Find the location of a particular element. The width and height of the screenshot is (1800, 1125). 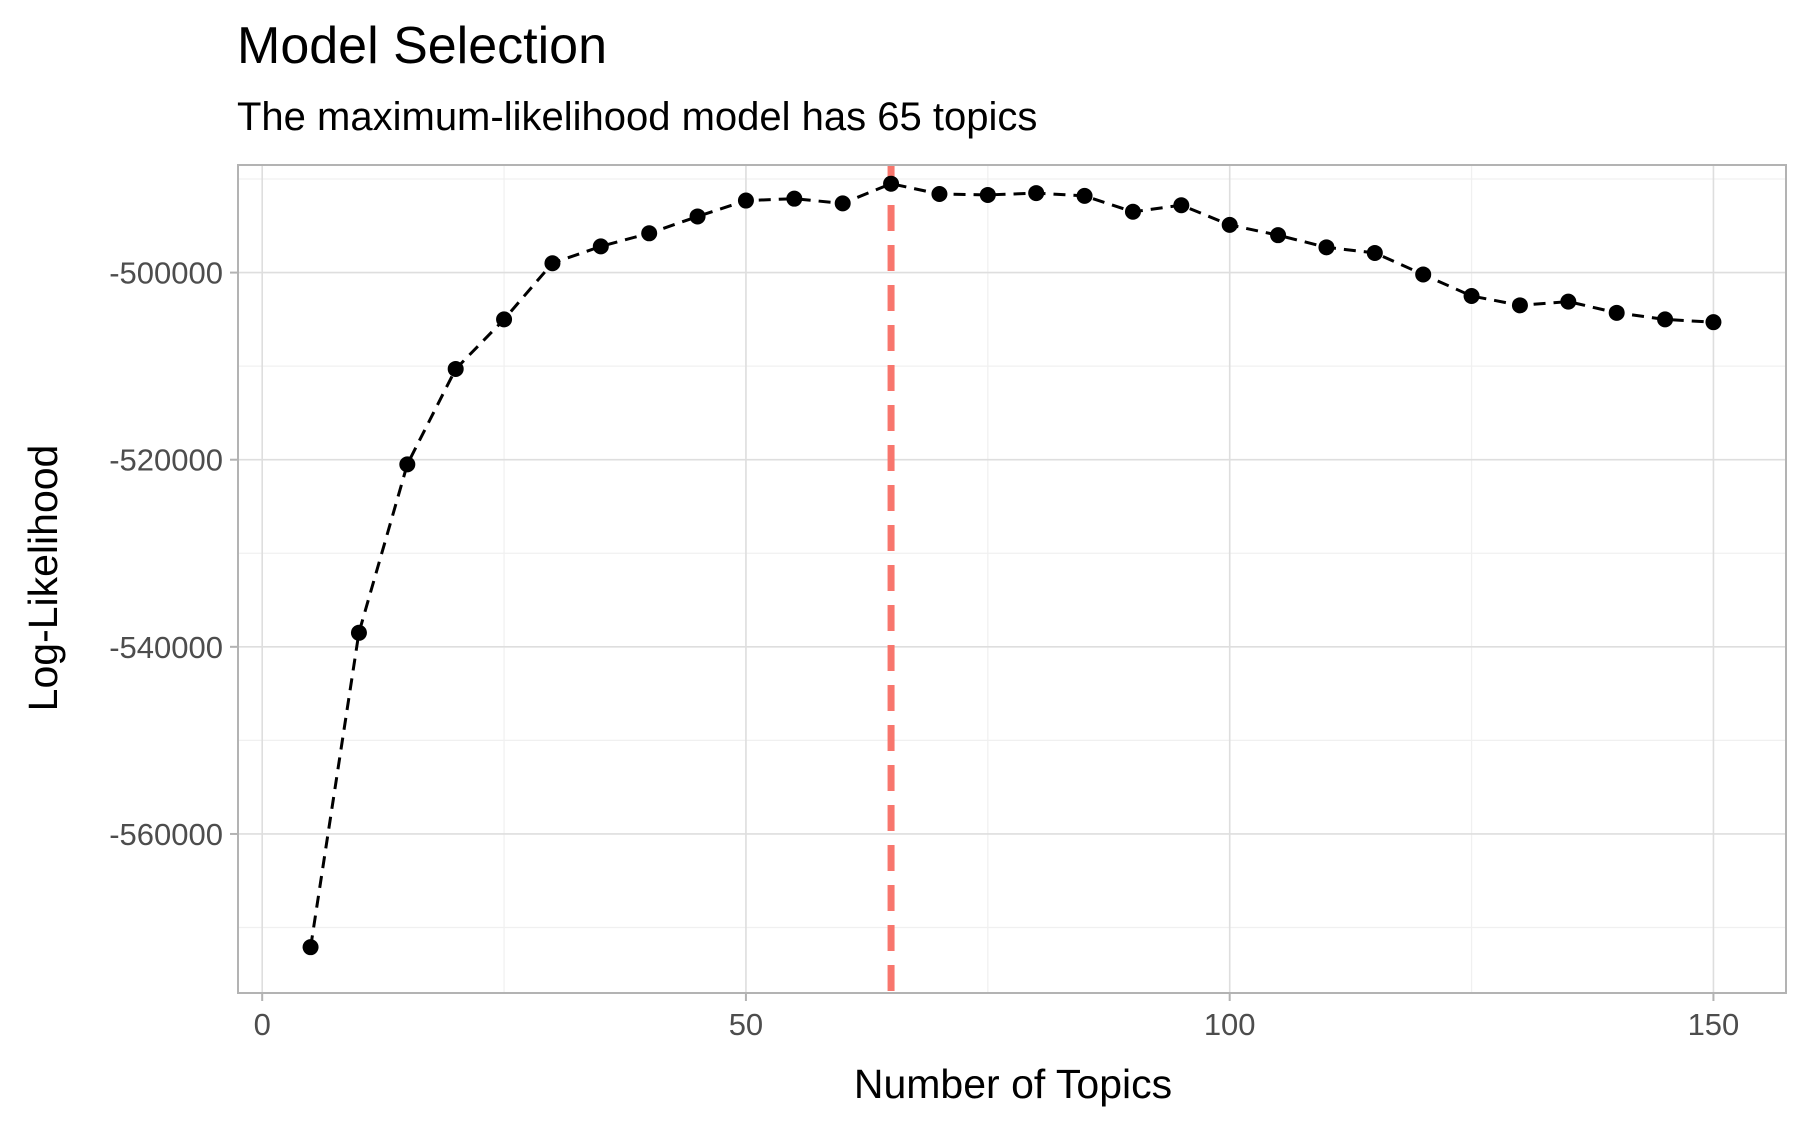

y-tick-label: -560000 is located at coordinates (166, 834).